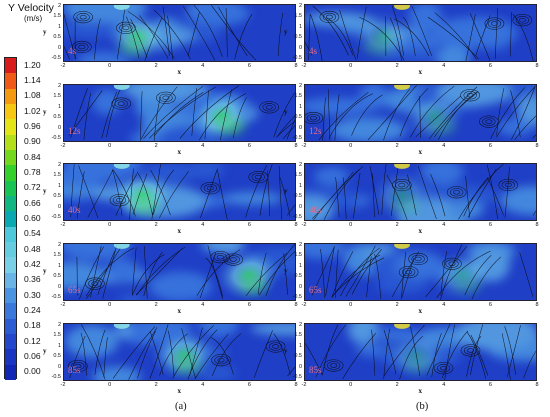 The image size is (550, 417). What do you see at coordinates (32, 248) in the screenshot?
I see `legend-label: 0.48` at bounding box center [32, 248].